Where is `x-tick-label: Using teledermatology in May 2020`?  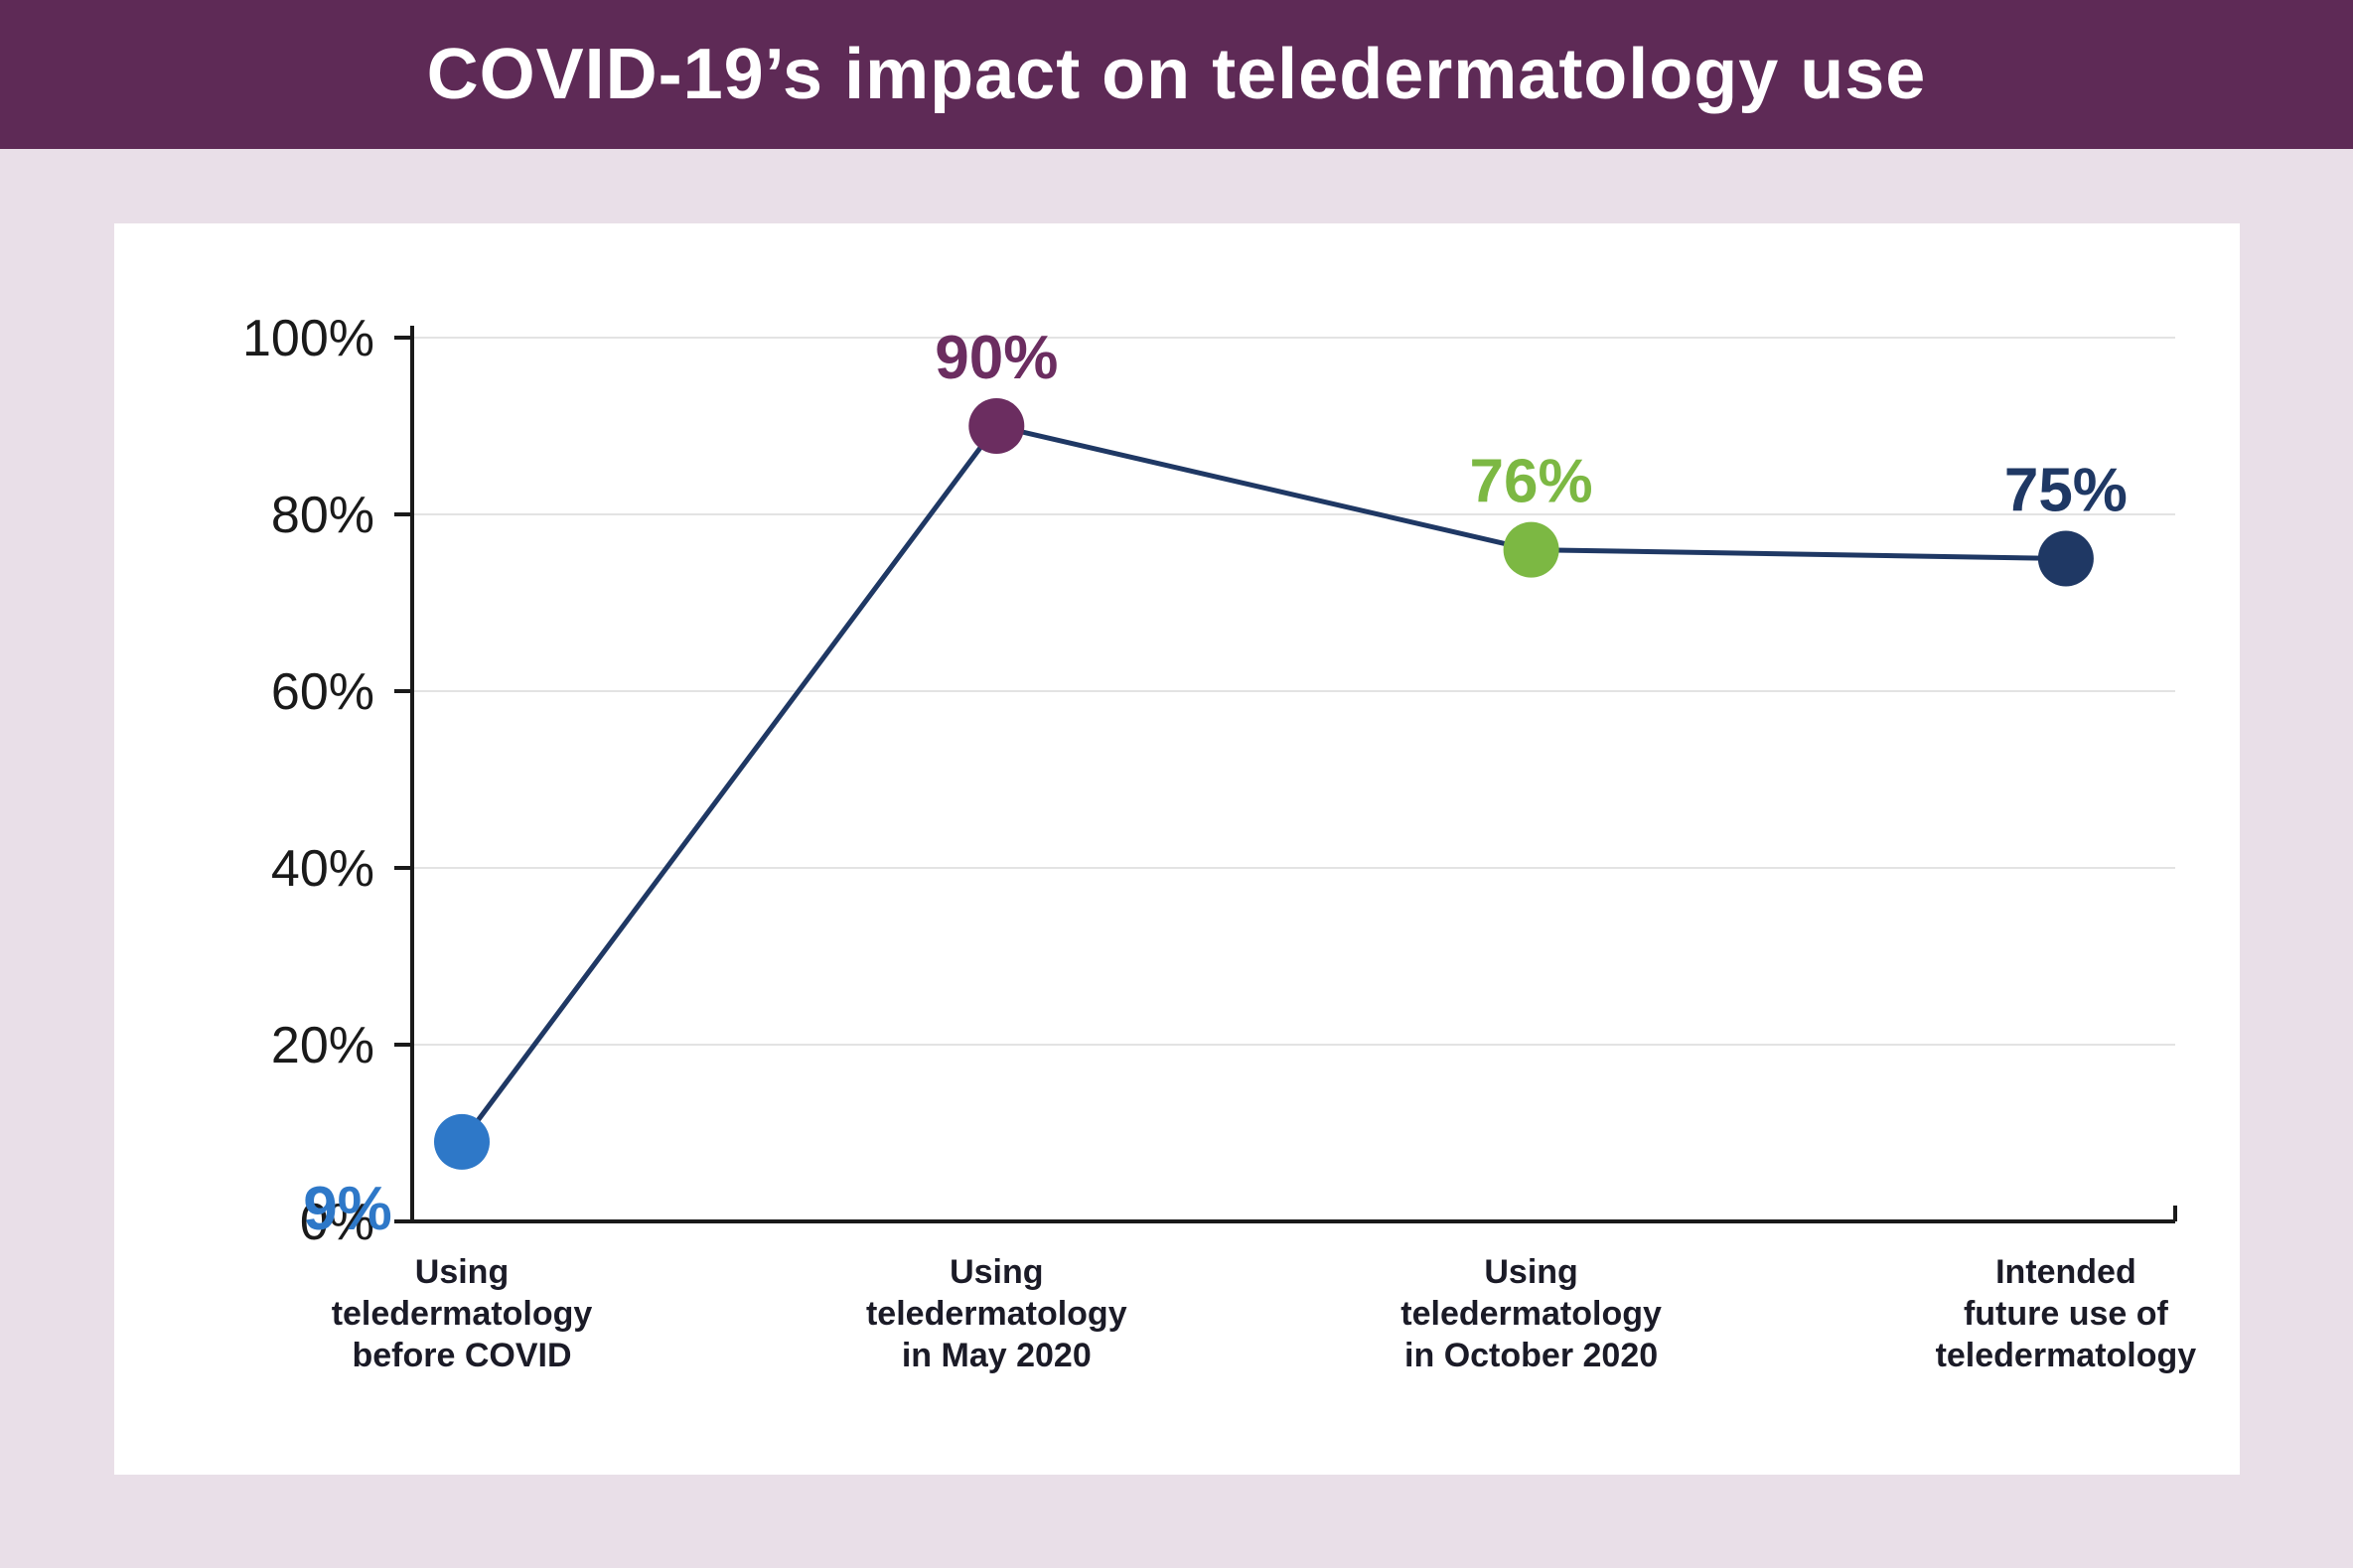
x-tick-label: Using teledermatology in May 2020 is located at coordinates (997, 1313).